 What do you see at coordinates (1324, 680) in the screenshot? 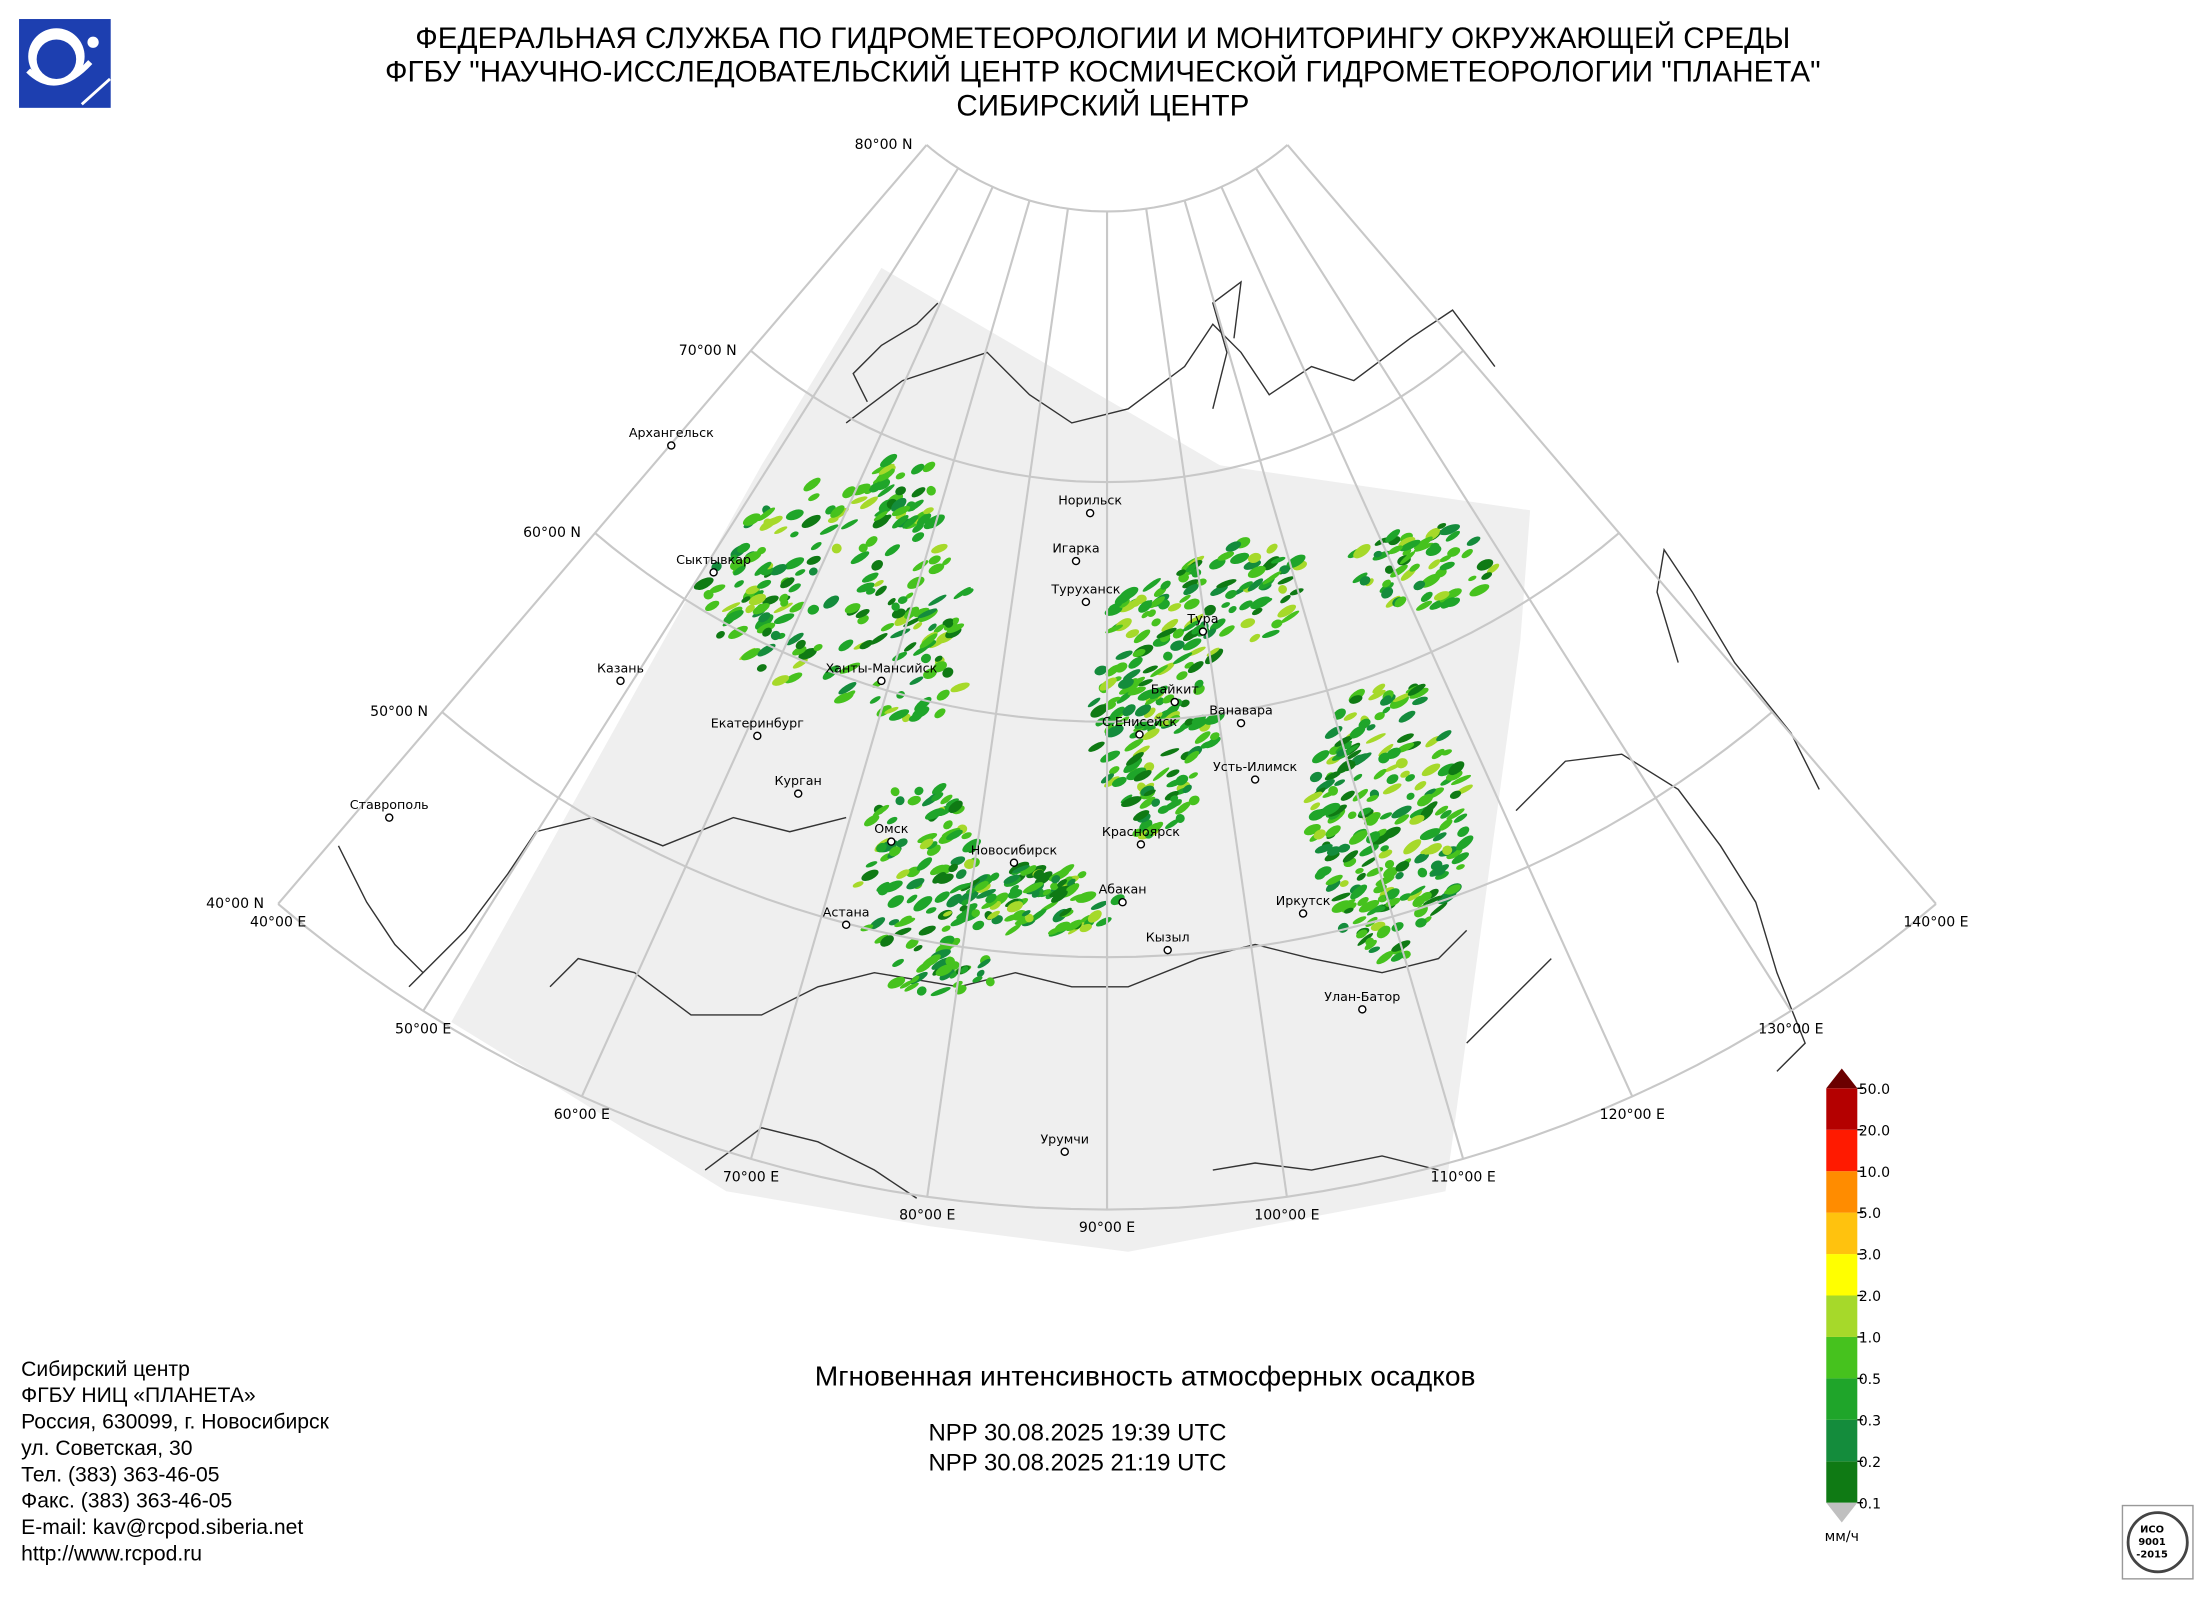
I see `meridian` at bounding box center [1324, 680].